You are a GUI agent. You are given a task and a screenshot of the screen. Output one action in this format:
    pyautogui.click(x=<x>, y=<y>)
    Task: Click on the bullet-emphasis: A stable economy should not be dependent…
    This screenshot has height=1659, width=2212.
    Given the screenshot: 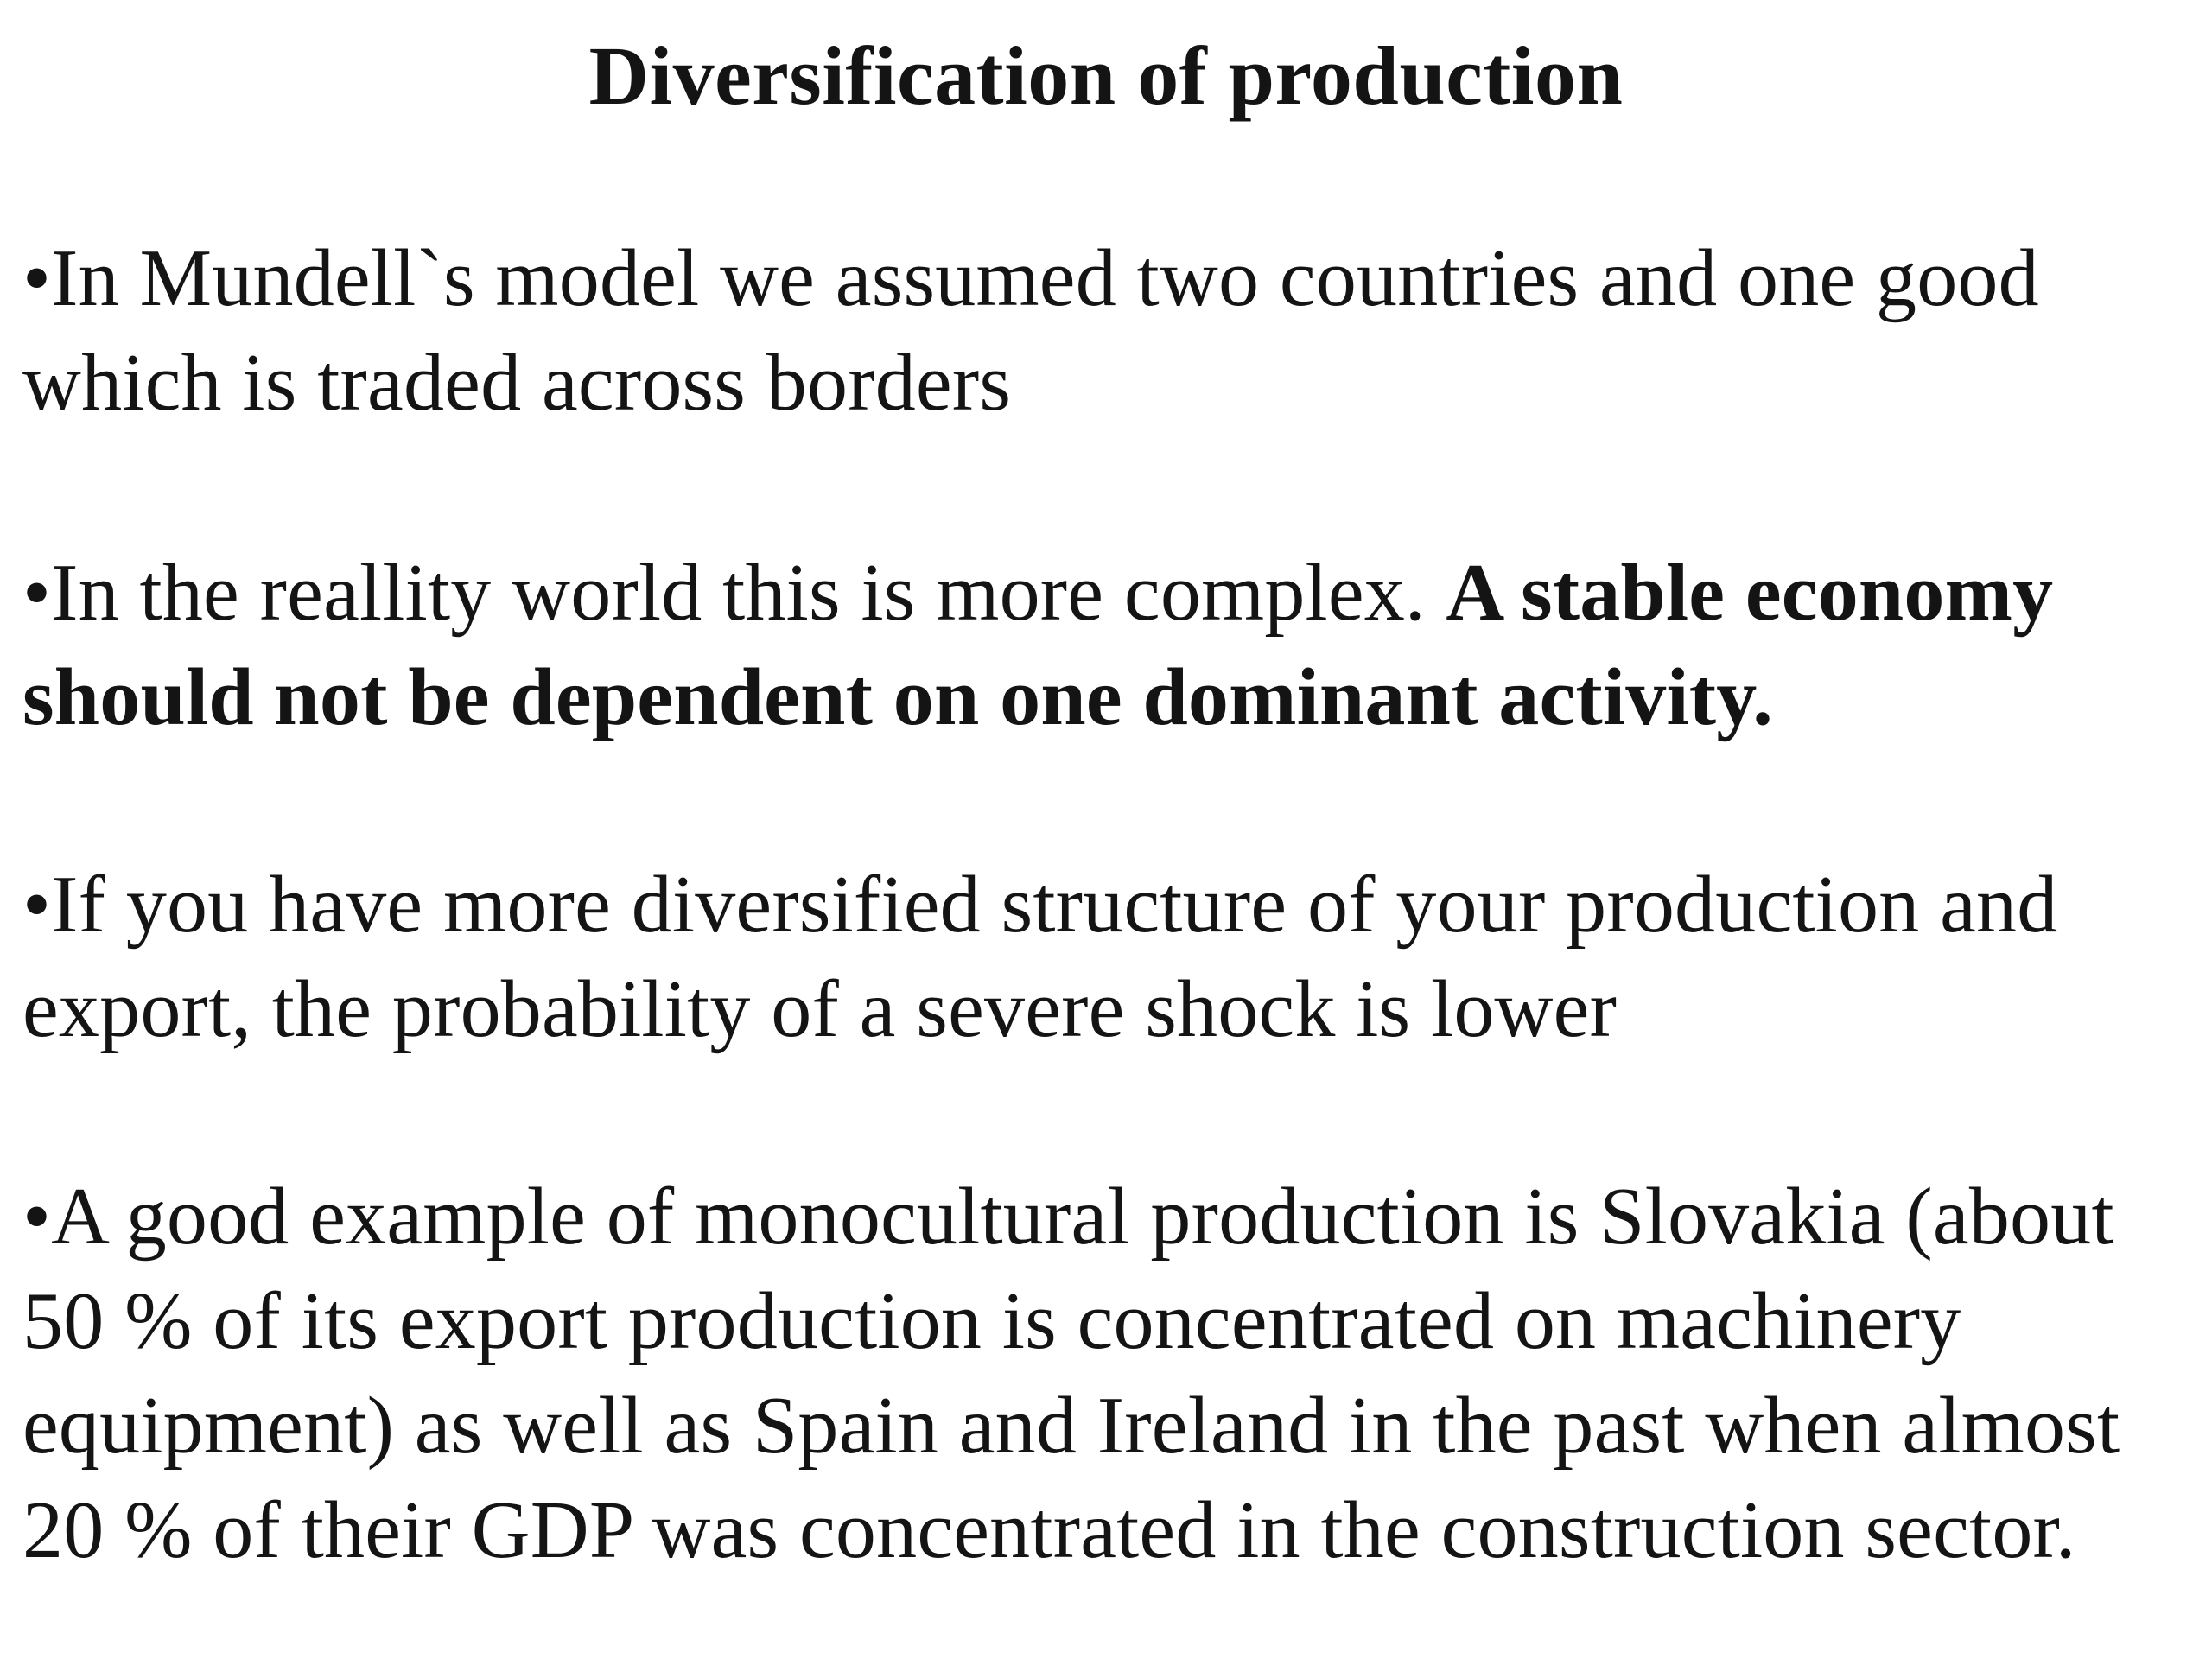 What is the action you would take?
    pyautogui.click(x=1038, y=645)
    